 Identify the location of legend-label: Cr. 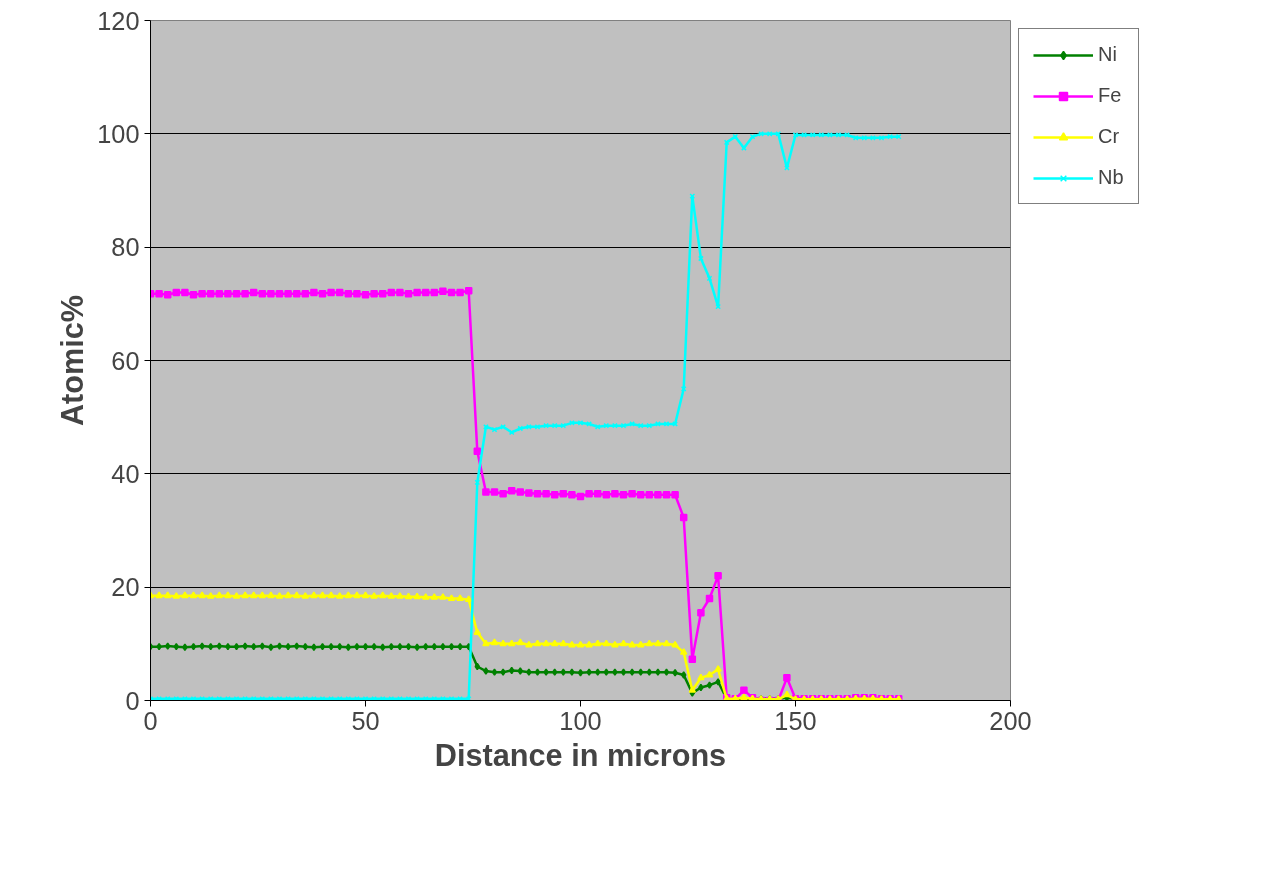
(1109, 136).